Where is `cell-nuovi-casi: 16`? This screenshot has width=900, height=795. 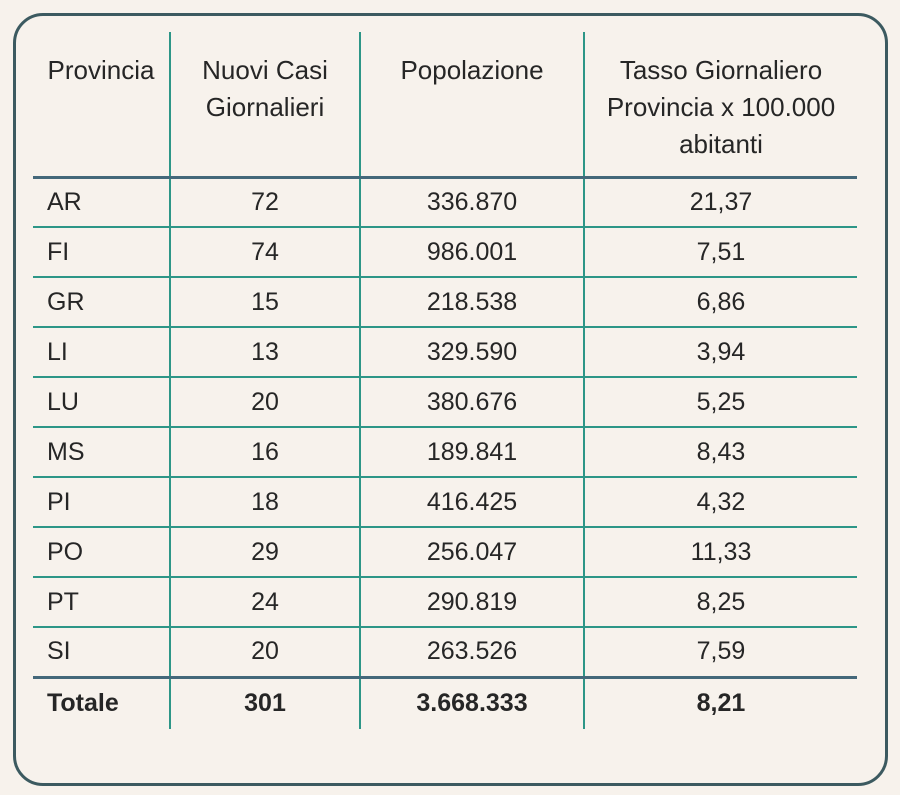 cell-nuovi-casi: 16 is located at coordinates (265, 452).